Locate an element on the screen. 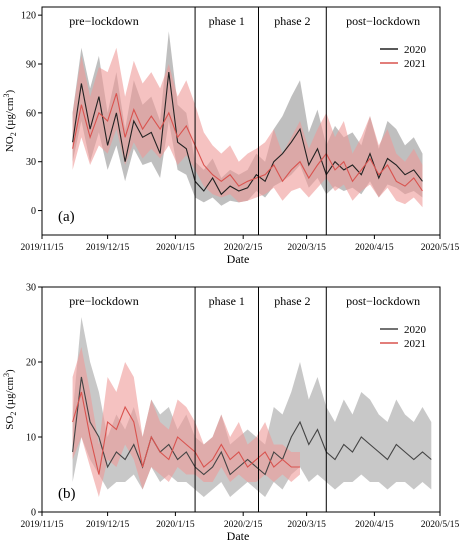 This screenshot has height=550, width=460. no2-y-title-unit: (µg/cm is located at coordinates (10, 114).